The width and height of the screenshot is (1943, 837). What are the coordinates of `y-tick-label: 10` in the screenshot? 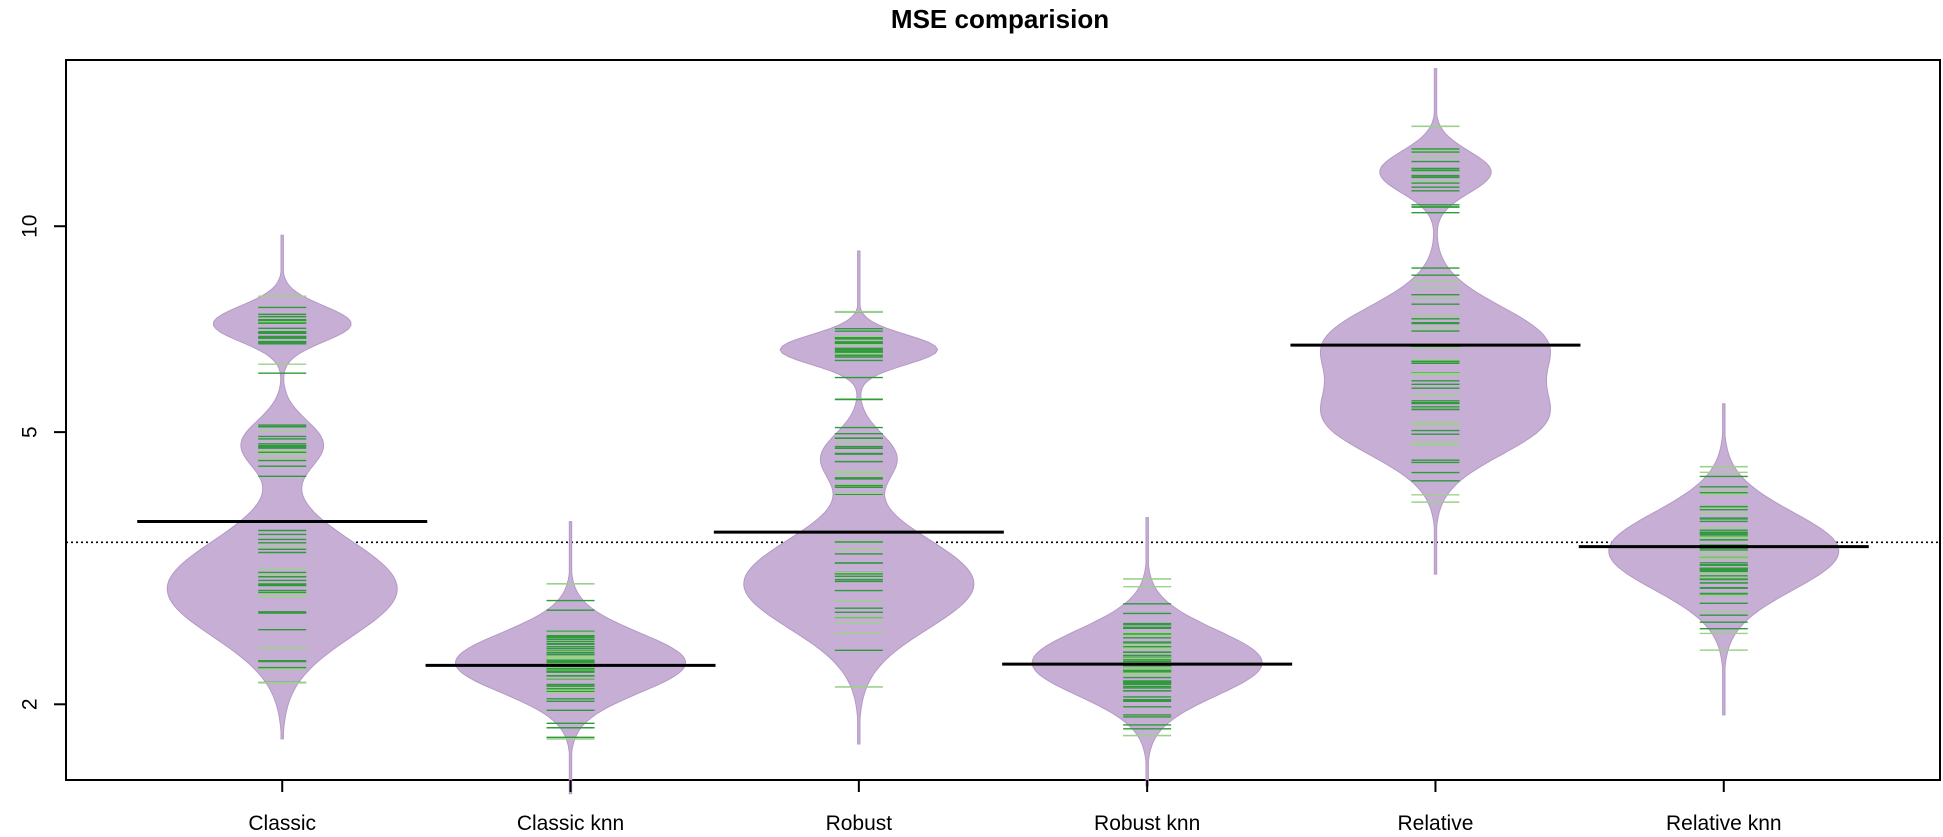 It's located at (30, 226).